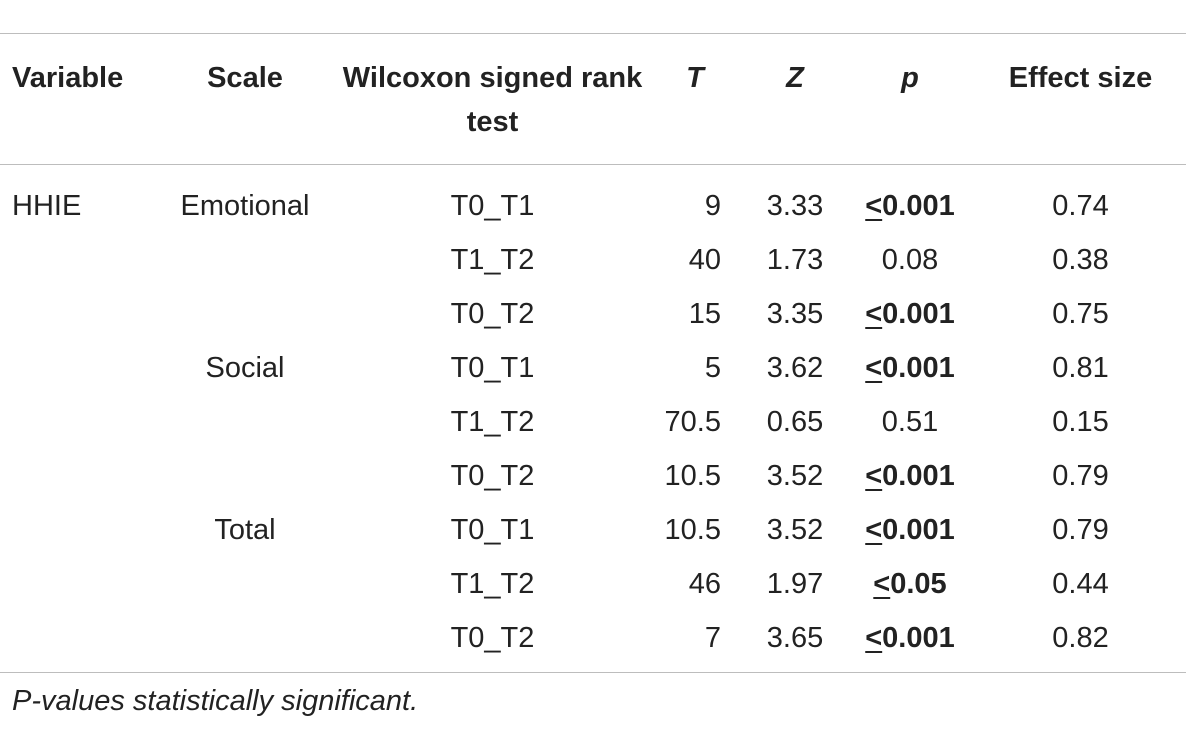 The image size is (1200, 735). Describe the element at coordinates (795, 78) in the screenshot. I see `header-z: Z` at that location.